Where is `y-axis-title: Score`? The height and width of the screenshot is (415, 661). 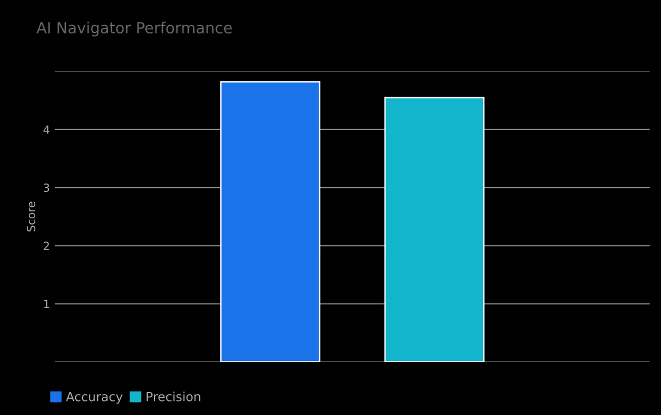 y-axis-title: Score is located at coordinates (31, 217).